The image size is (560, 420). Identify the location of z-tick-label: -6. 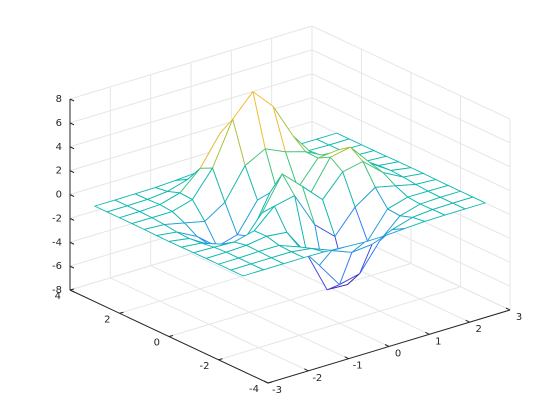
(57, 266).